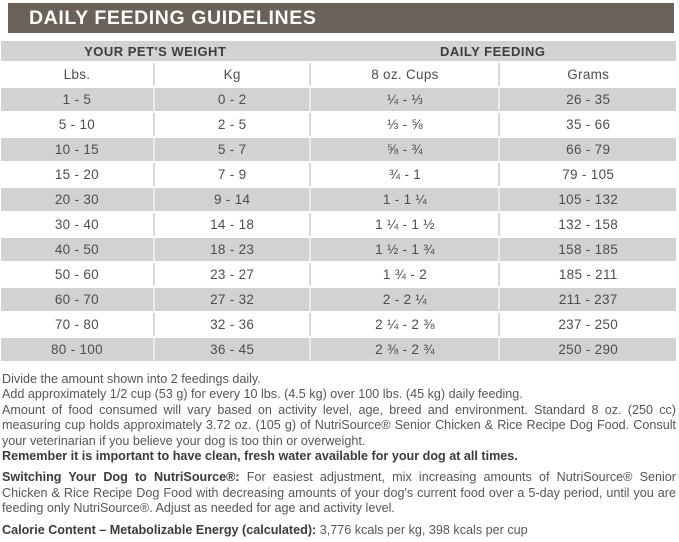 The image size is (679, 542). Describe the element at coordinates (76, 174) in the screenshot. I see `cell-lbs: 15 - 20` at that location.